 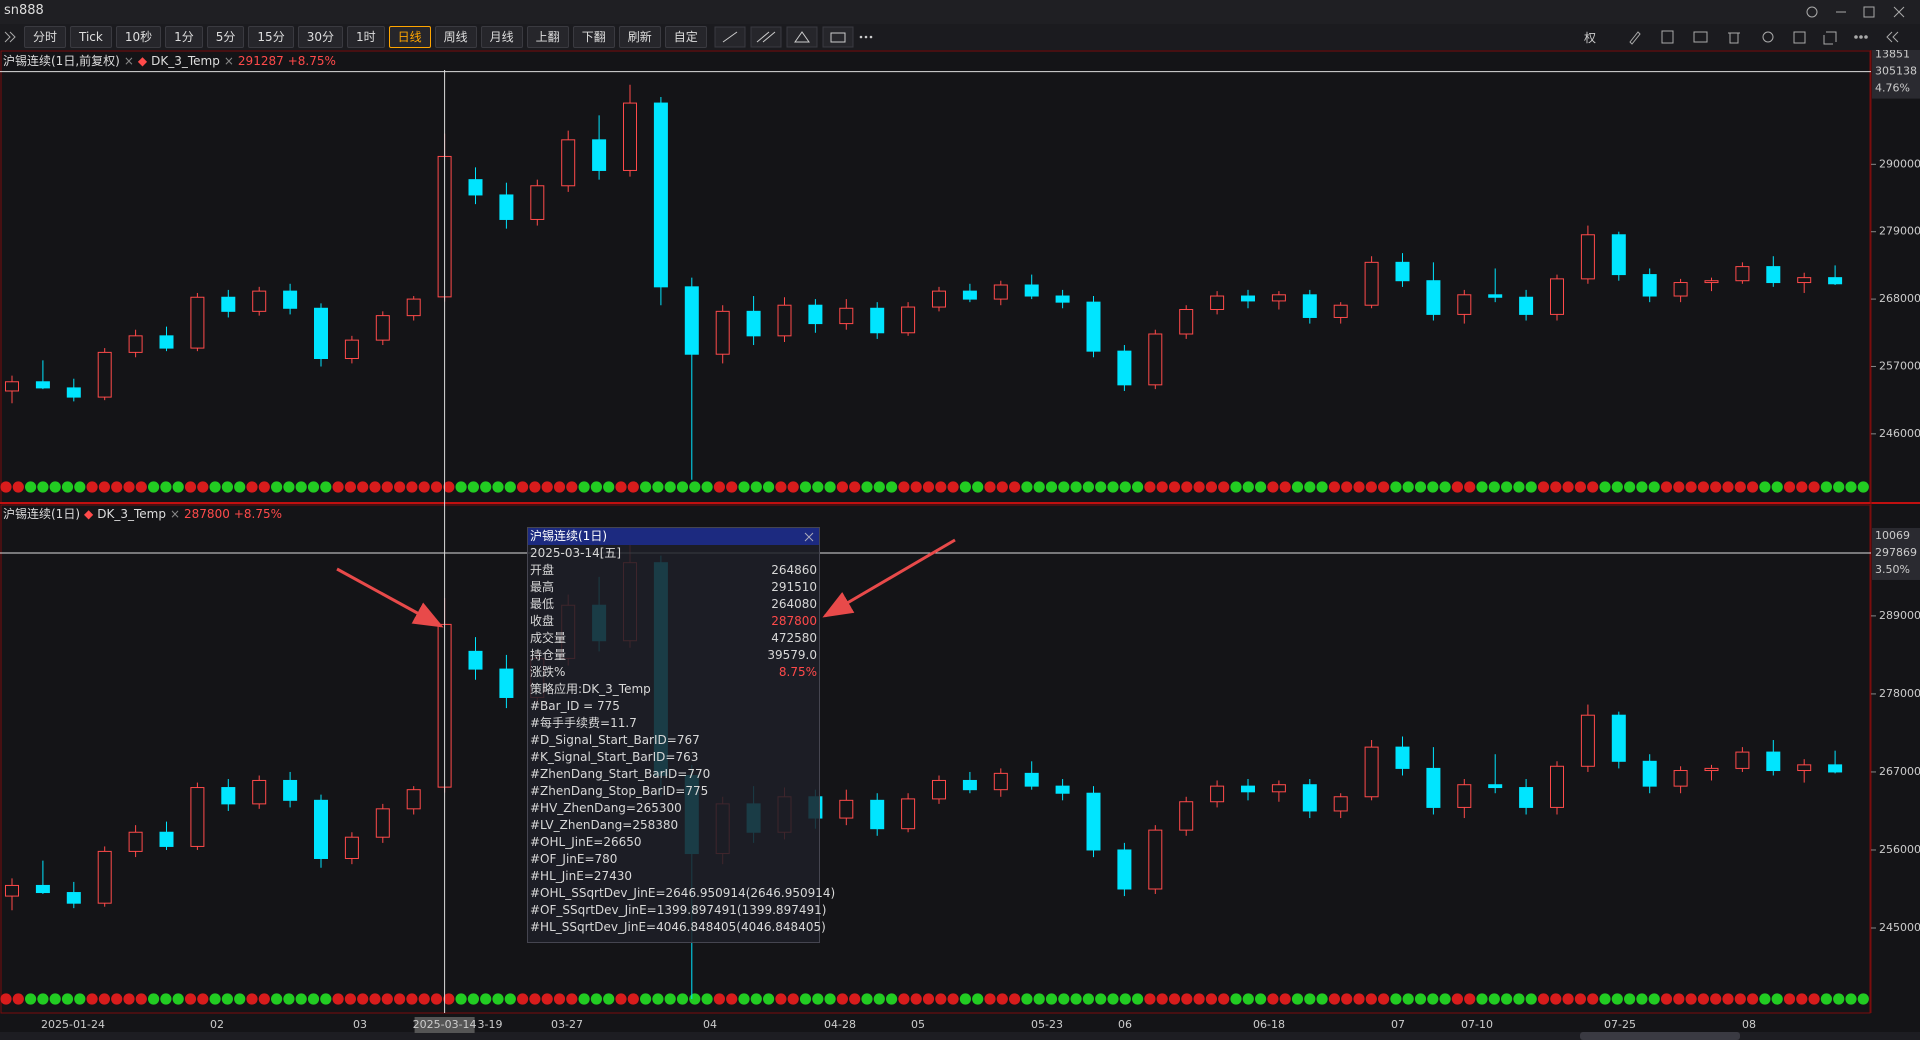 What do you see at coordinates (1896, 552) in the screenshot?
I see `axis-box-price: 297869` at bounding box center [1896, 552].